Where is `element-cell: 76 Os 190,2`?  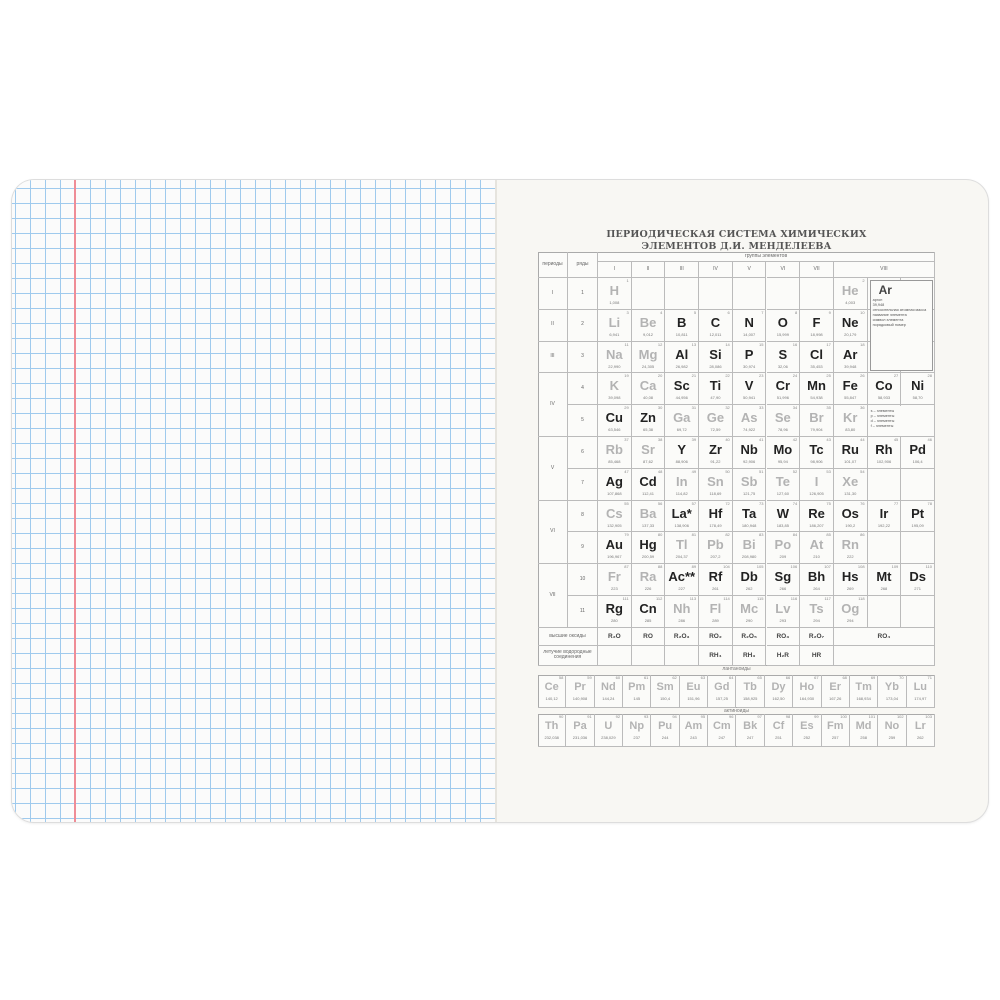 element-cell: 76 Os 190,2 is located at coordinates (850, 516).